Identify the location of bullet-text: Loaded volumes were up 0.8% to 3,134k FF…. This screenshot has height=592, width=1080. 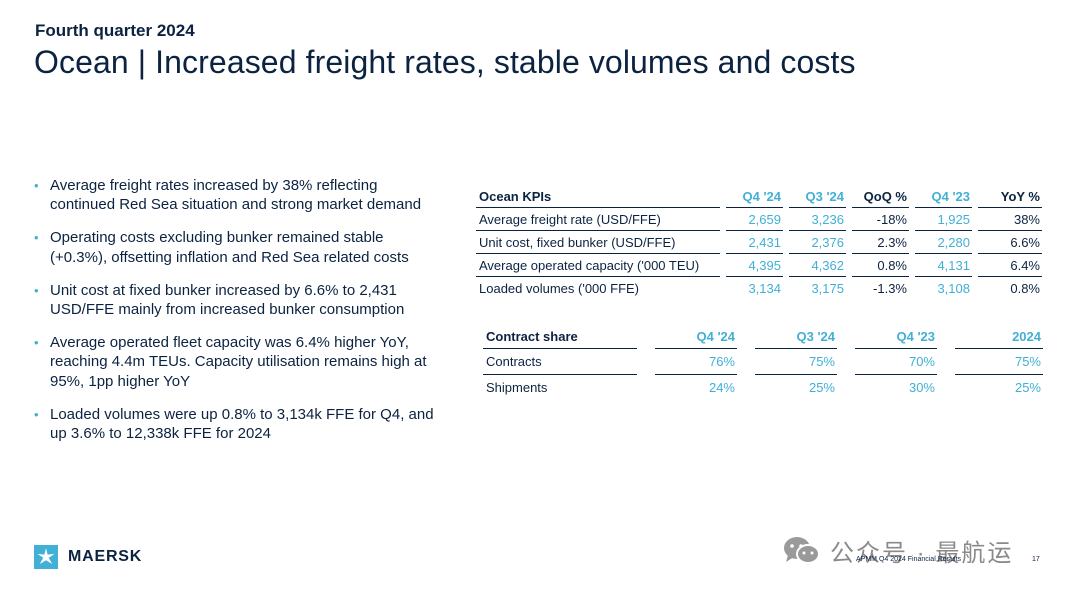
(242, 424).